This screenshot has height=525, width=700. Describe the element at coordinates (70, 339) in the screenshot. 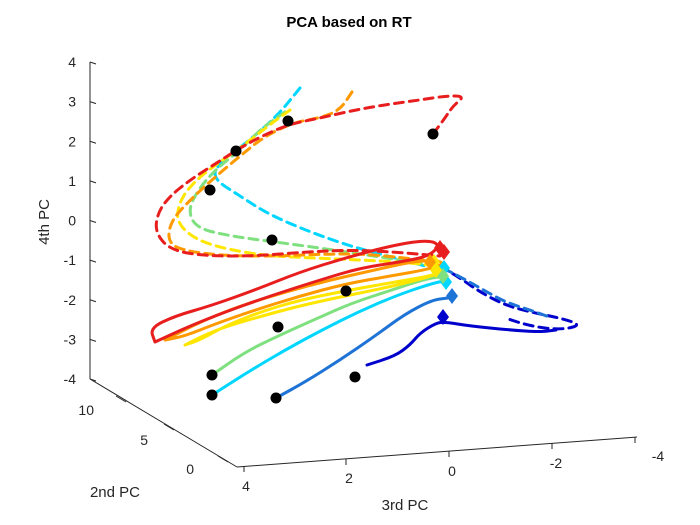

I see `z-tick-label: -3` at that location.